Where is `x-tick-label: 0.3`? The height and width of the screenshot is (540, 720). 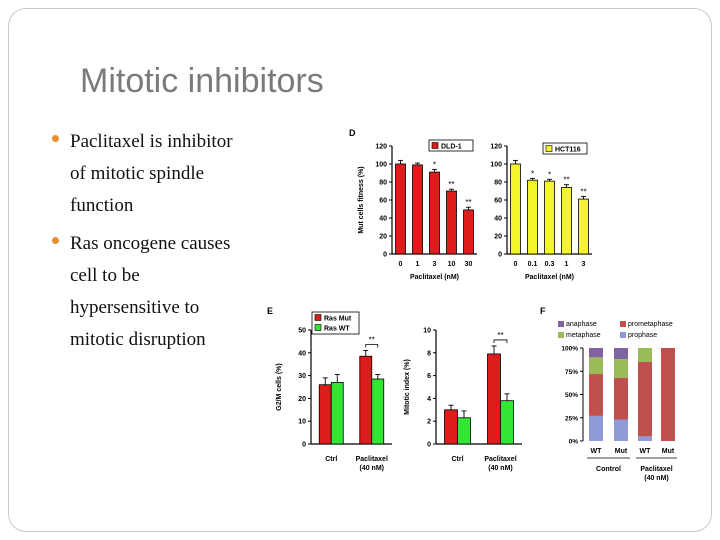 x-tick-label: 0.3 is located at coordinates (550, 264).